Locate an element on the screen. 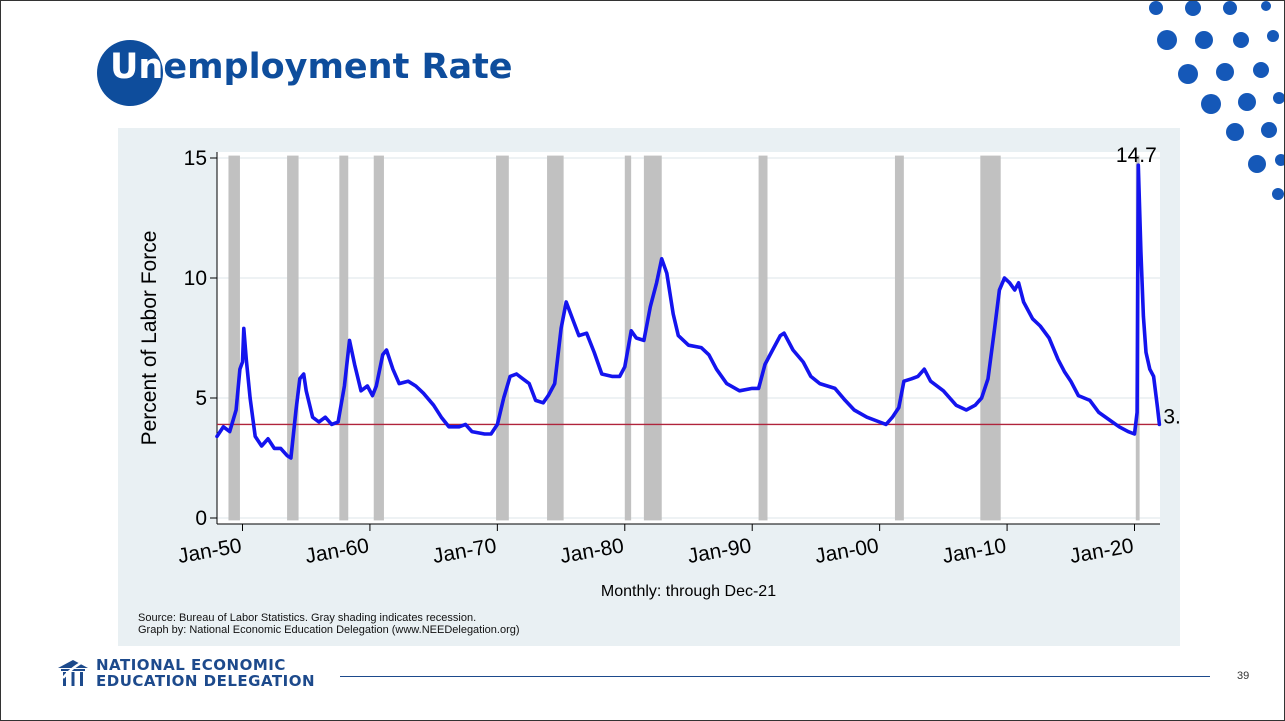 This screenshot has height=721, width=1285. y-tick-label-2: 10 is located at coordinates (195, 278).